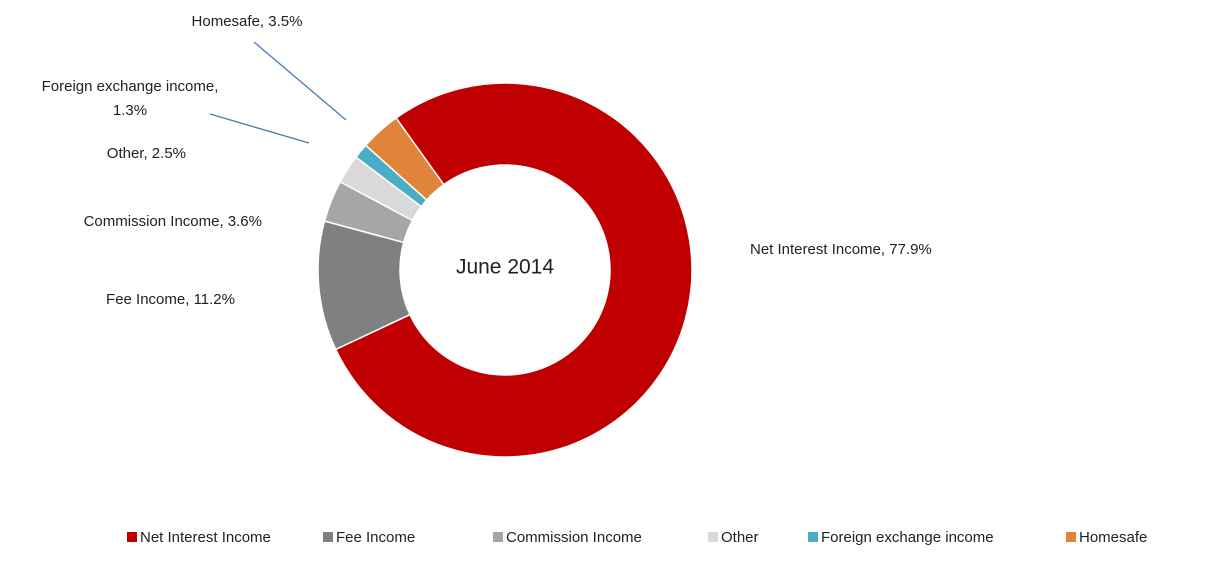  What do you see at coordinates (170, 299) in the screenshot?
I see `data-label: Fee Income, 11.2%` at bounding box center [170, 299].